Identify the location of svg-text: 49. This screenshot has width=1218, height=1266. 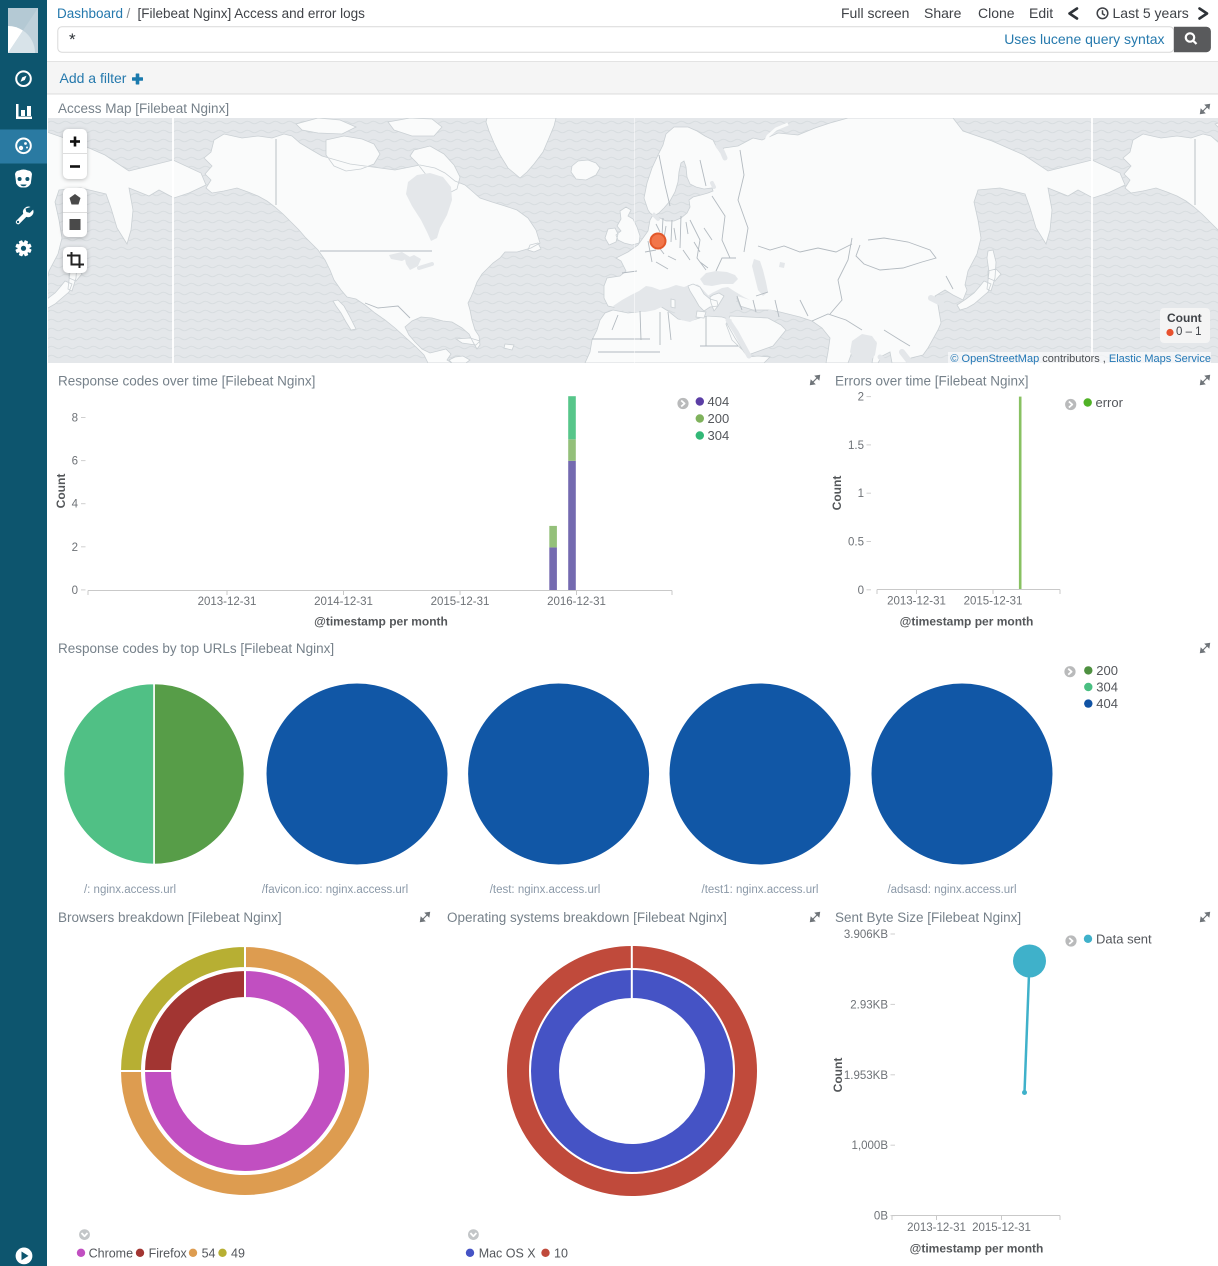
(238, 1253).